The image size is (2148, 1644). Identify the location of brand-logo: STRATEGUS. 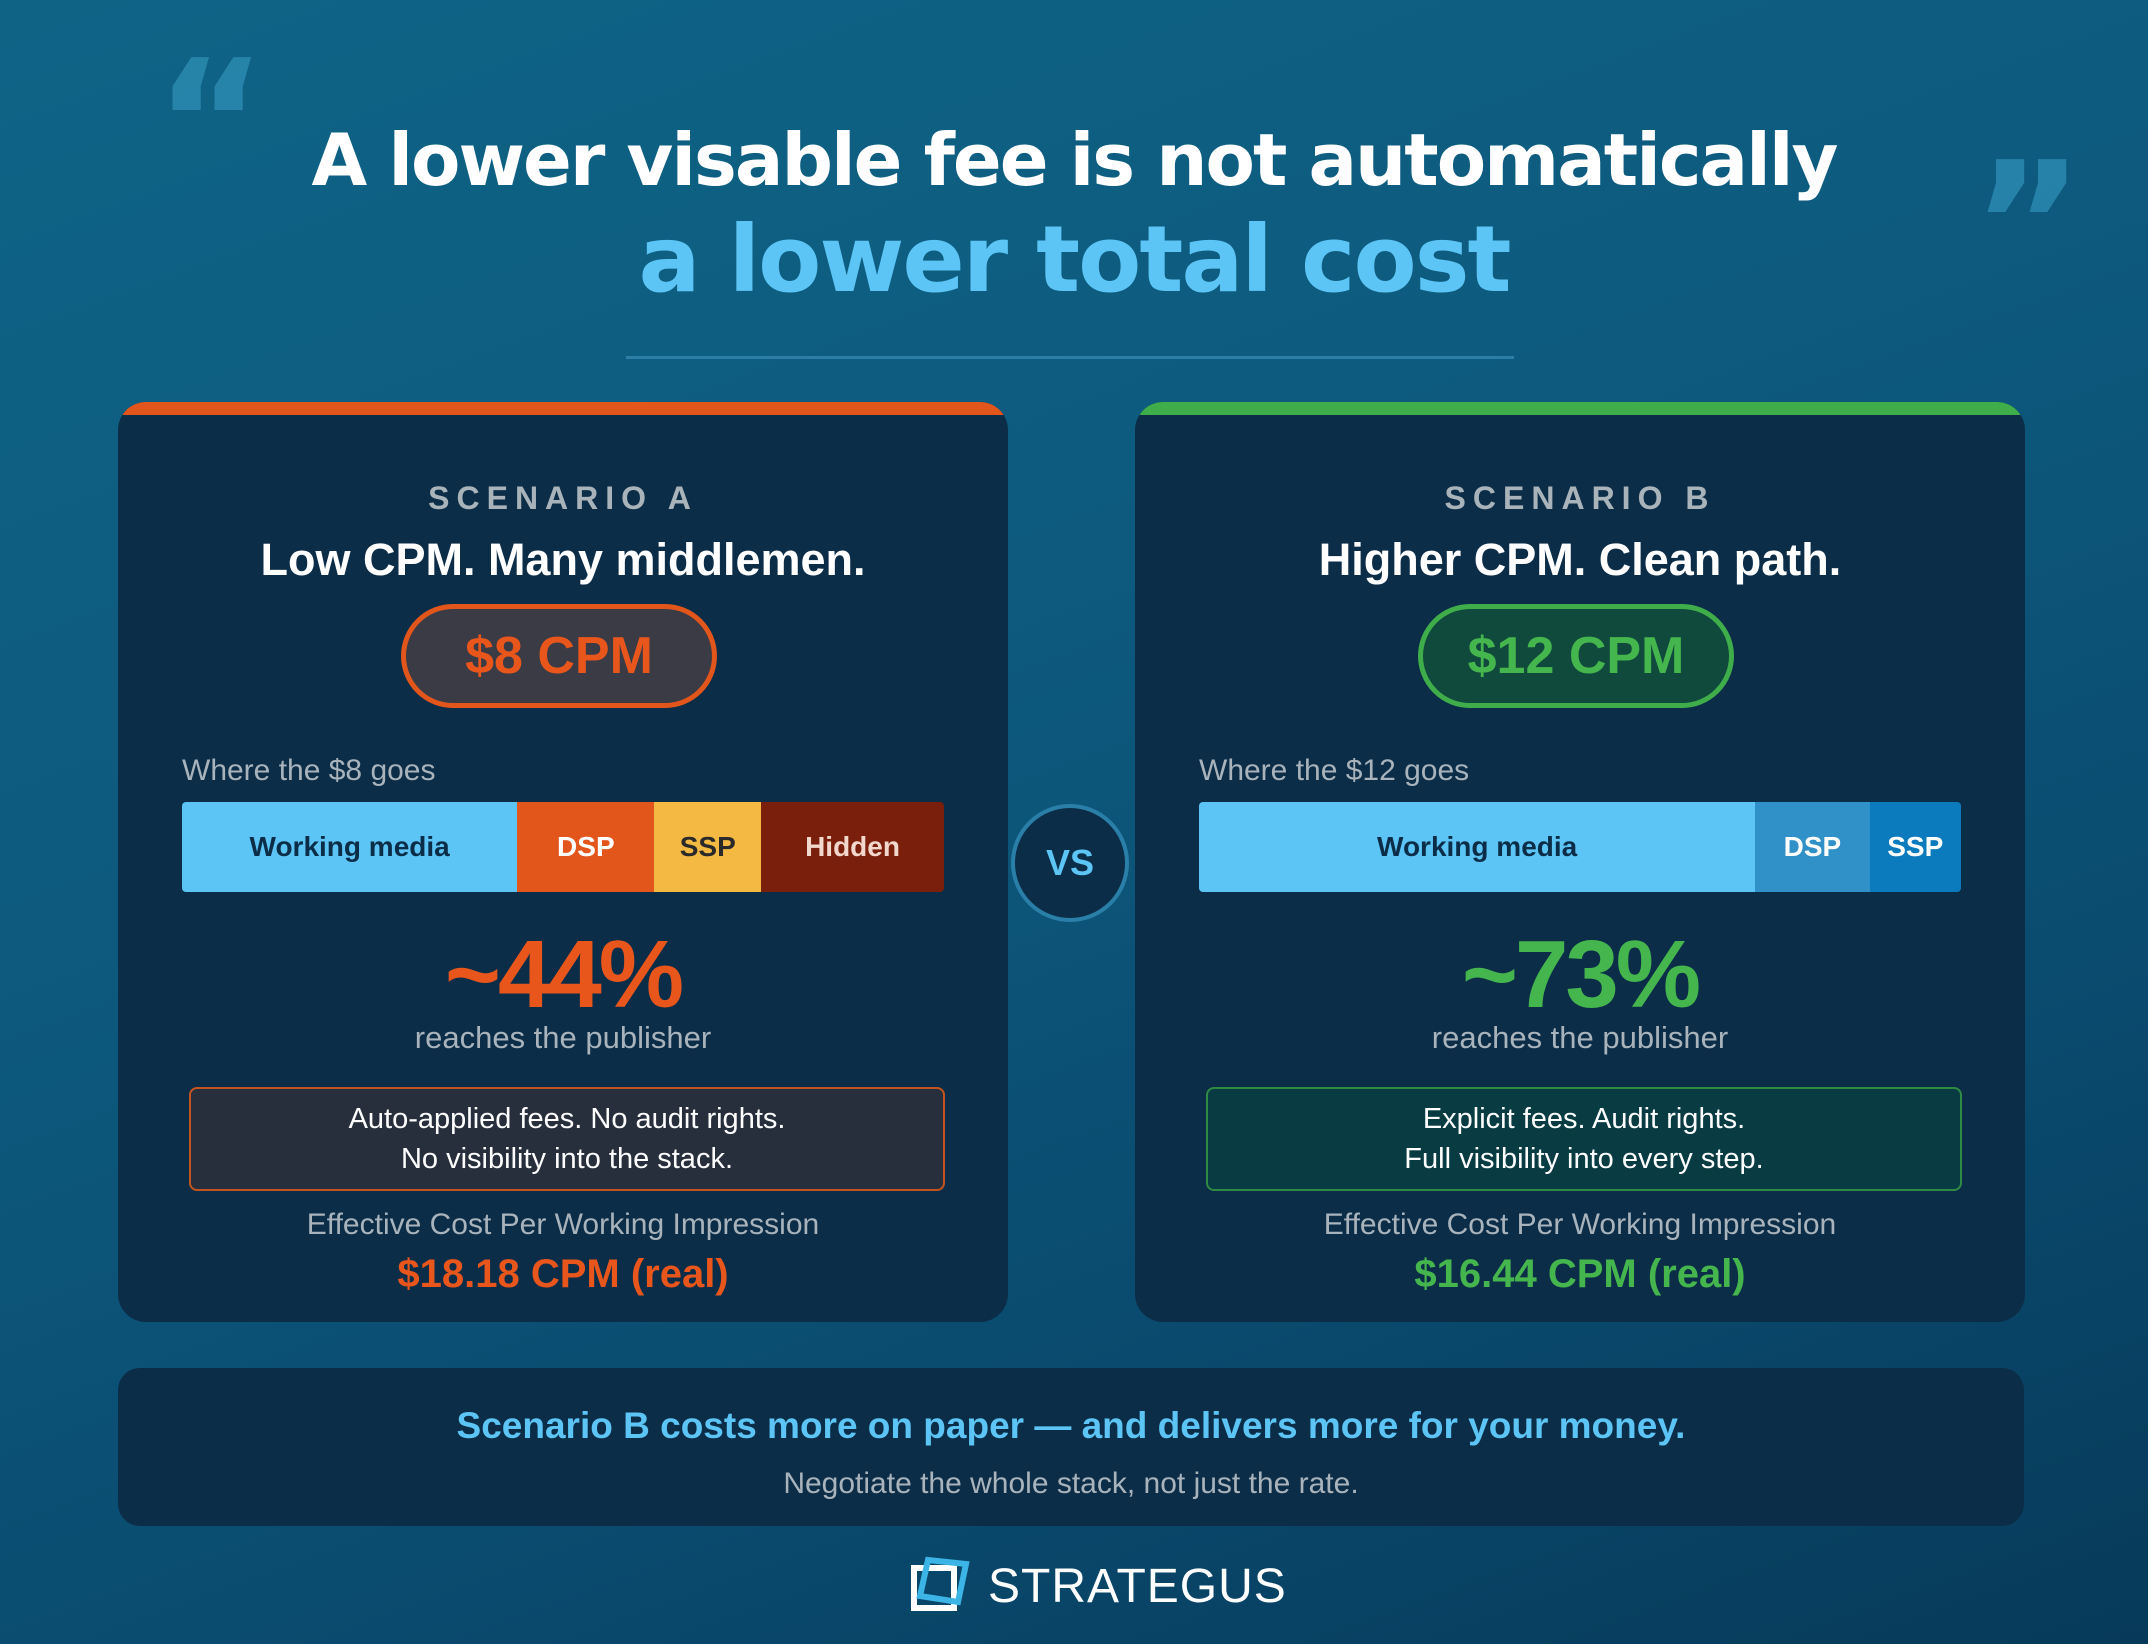
(1097, 1586).